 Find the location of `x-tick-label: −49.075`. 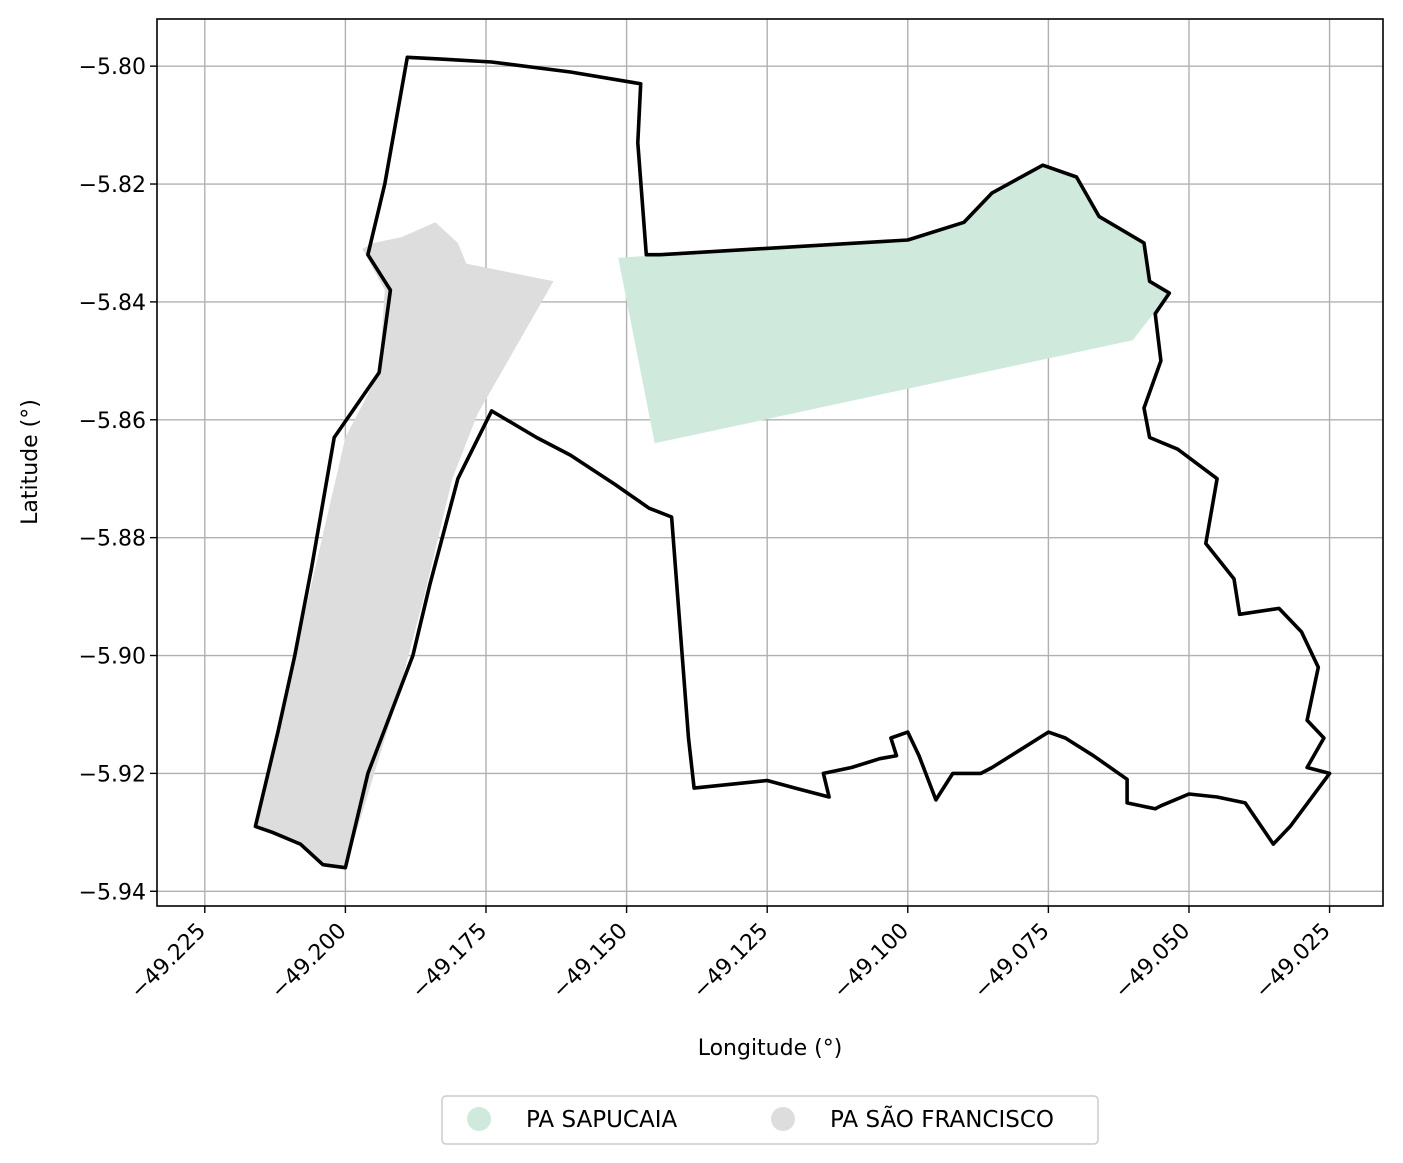

x-tick-label: −49.075 is located at coordinates (1011, 961).